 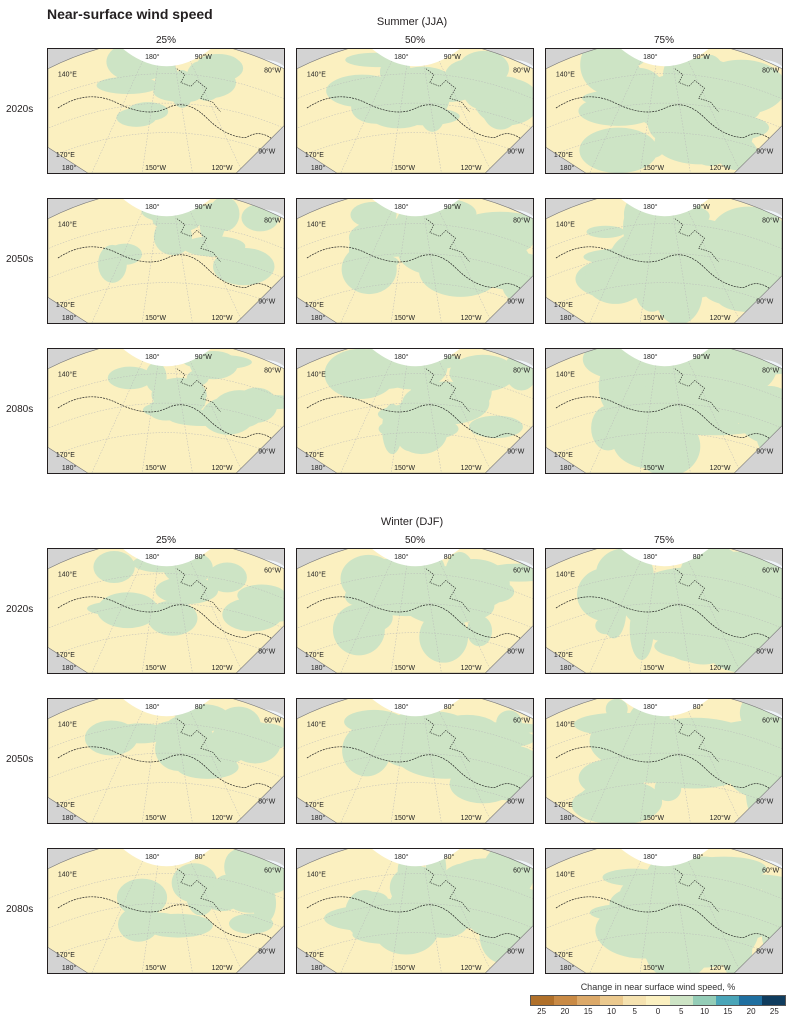 I want to click on percentile-header: 50%, so click(x=414, y=40).